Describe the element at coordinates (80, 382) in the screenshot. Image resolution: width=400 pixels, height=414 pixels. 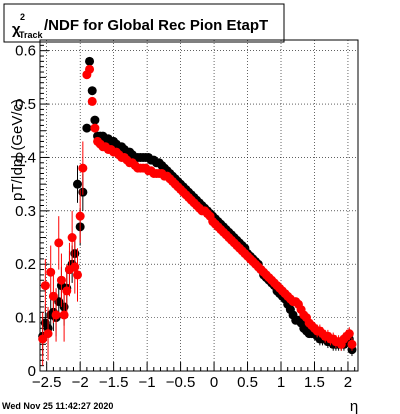
I see `x-tick-label: −2` at that location.